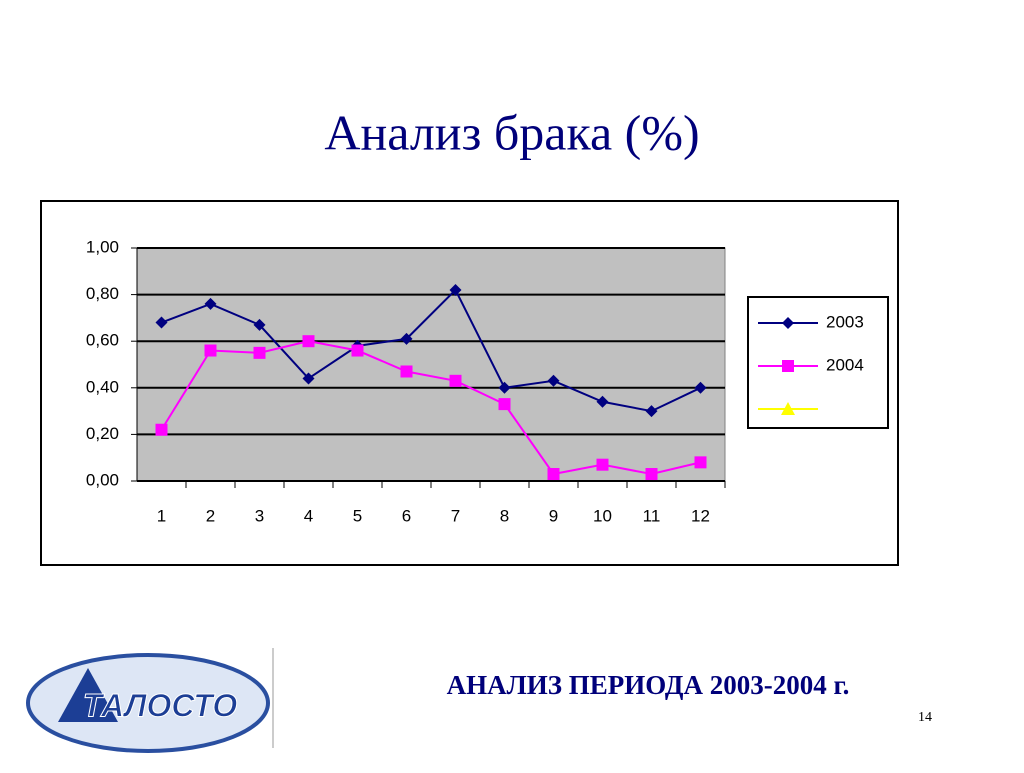  What do you see at coordinates (160, 705) in the screenshot?
I see `logo-text: ТАЛОСТО` at bounding box center [160, 705].